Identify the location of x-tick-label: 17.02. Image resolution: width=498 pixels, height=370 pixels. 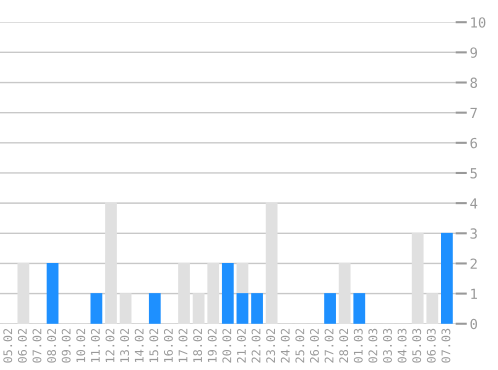
(183, 345).